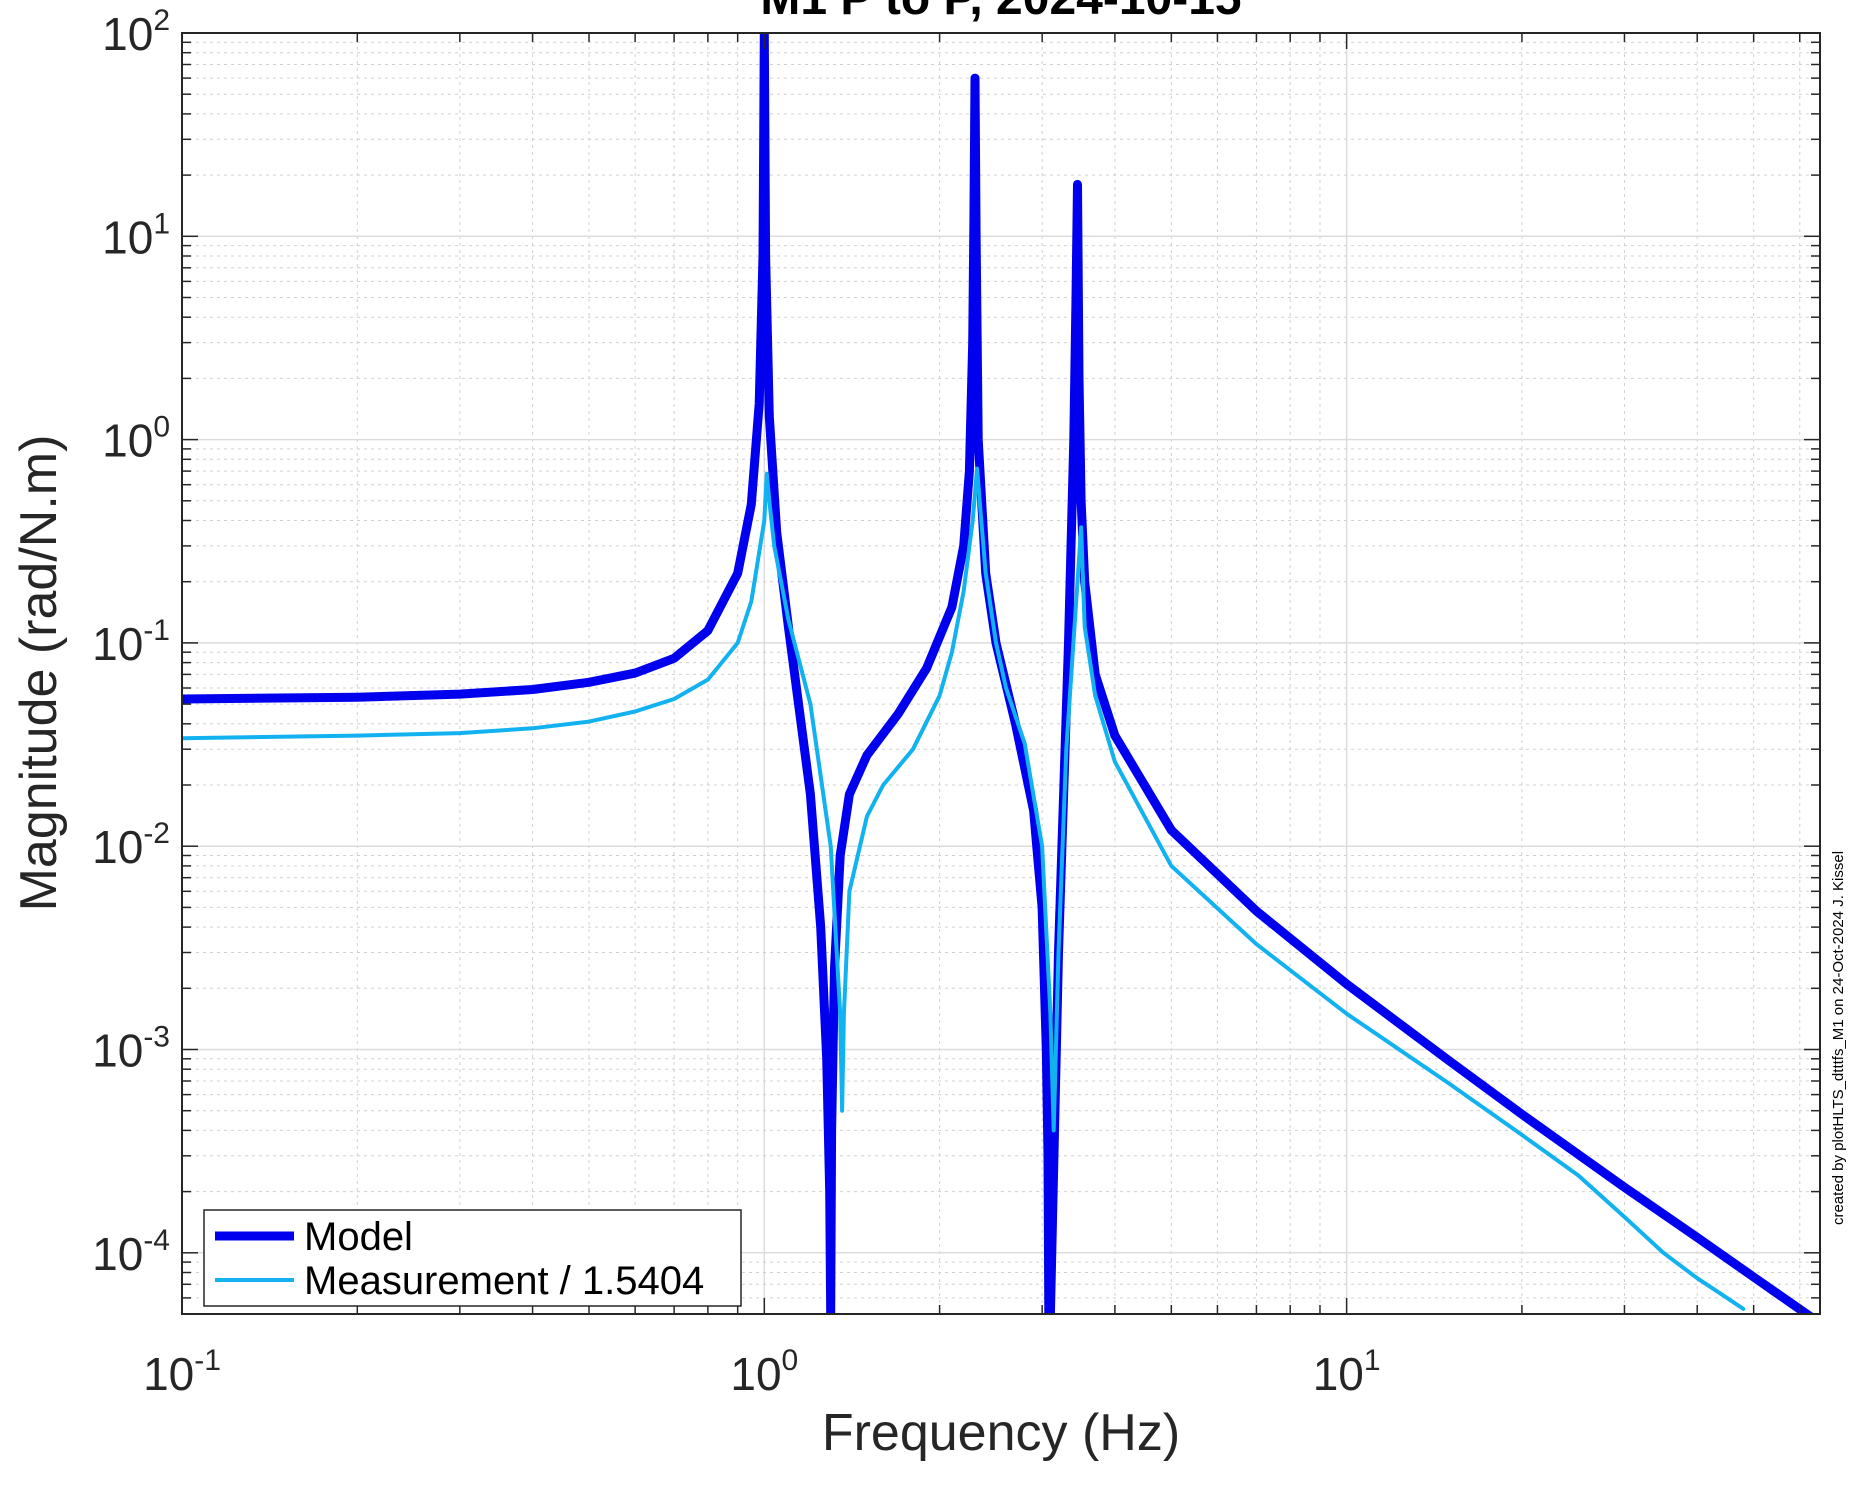 The width and height of the screenshot is (1850, 1492). I want to click on x-tick-label: 10¹, so click(1347, 1372).